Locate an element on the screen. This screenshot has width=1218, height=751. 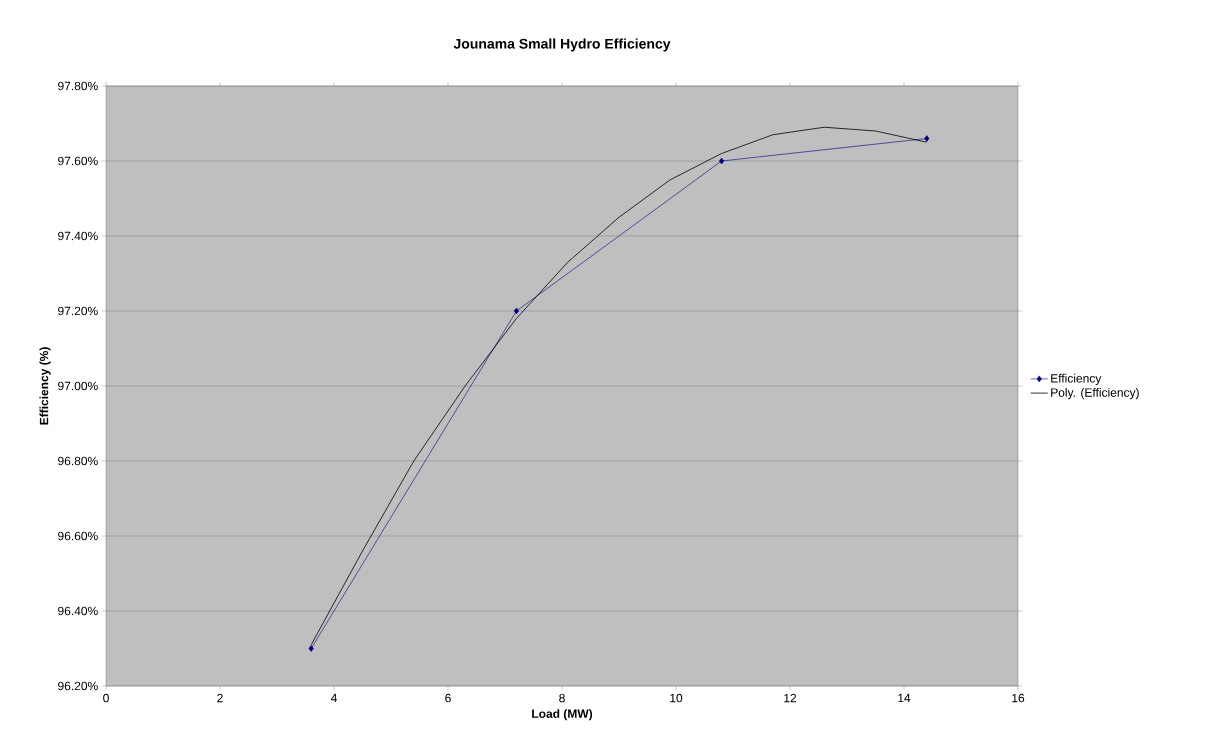
x-tick-label: 10 is located at coordinates (676, 698).